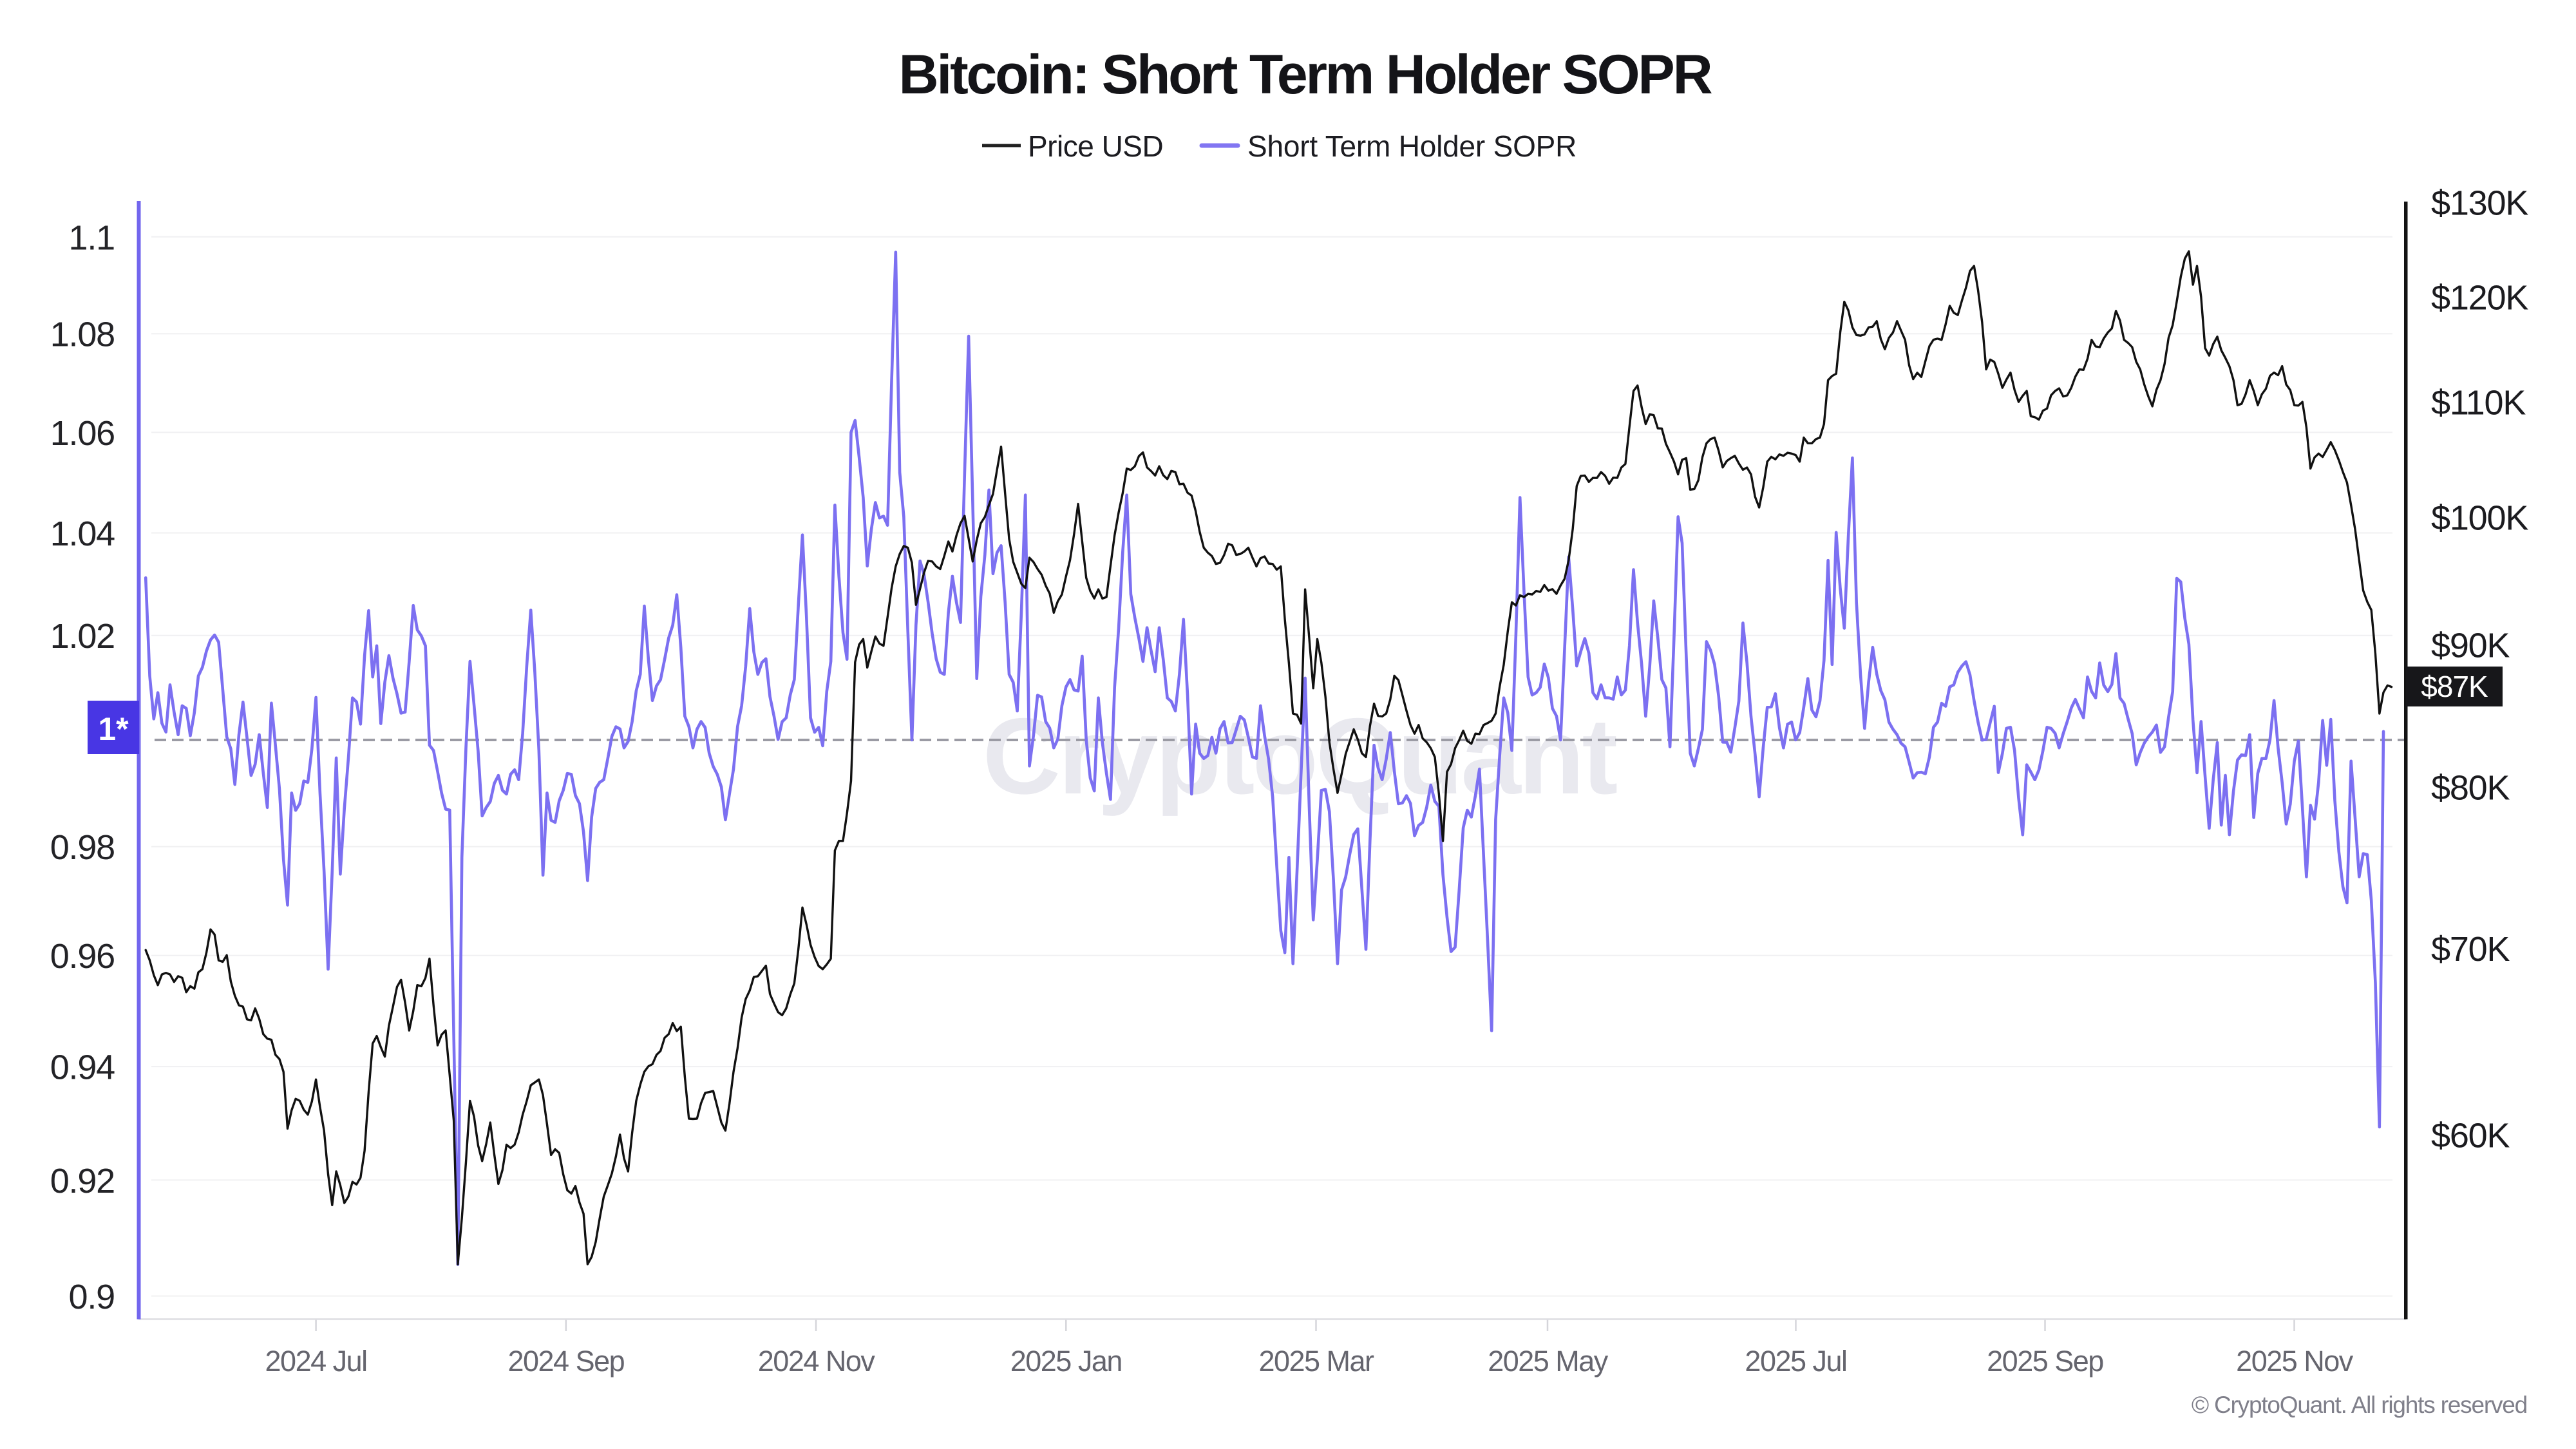  Describe the element at coordinates (83, 1181) in the screenshot. I see `svg-text: 0.92` at that location.